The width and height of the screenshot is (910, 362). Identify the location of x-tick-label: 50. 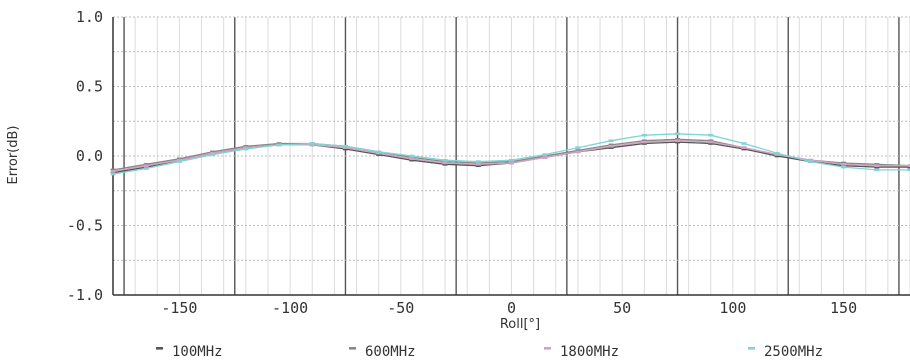
(622, 308).